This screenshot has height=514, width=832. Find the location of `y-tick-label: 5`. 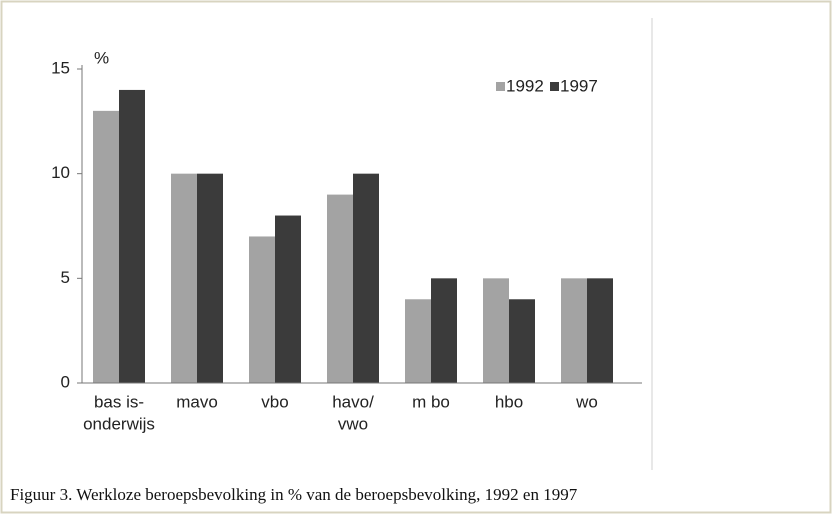

y-tick-label: 5 is located at coordinates (65, 277).